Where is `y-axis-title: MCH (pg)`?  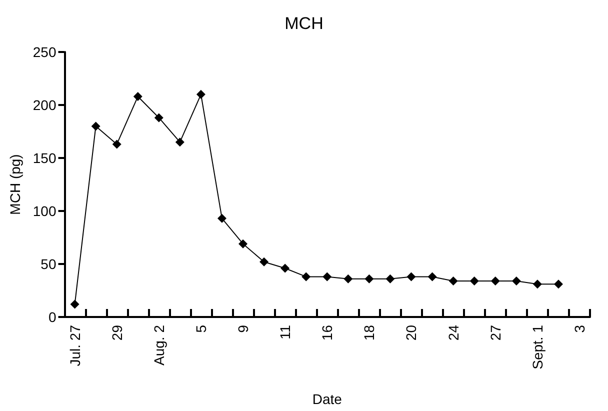 y-axis-title: MCH (pg) is located at coordinates (15, 184).